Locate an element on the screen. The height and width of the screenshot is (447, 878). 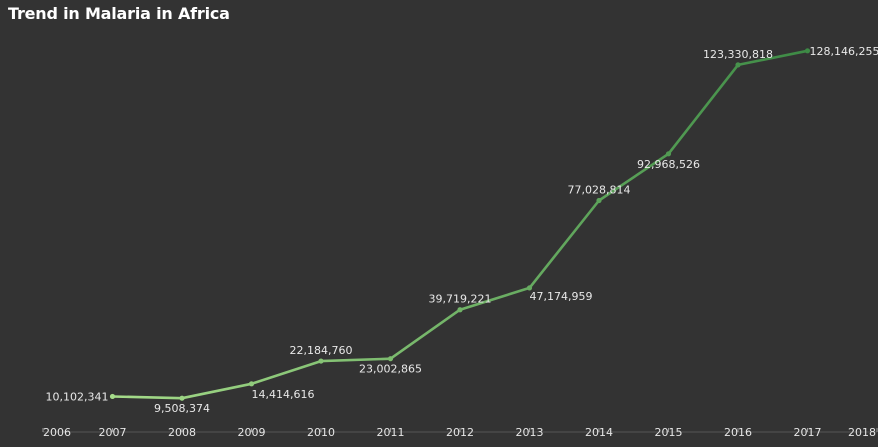
x-tick-label: 2011 is located at coordinates (391, 432).